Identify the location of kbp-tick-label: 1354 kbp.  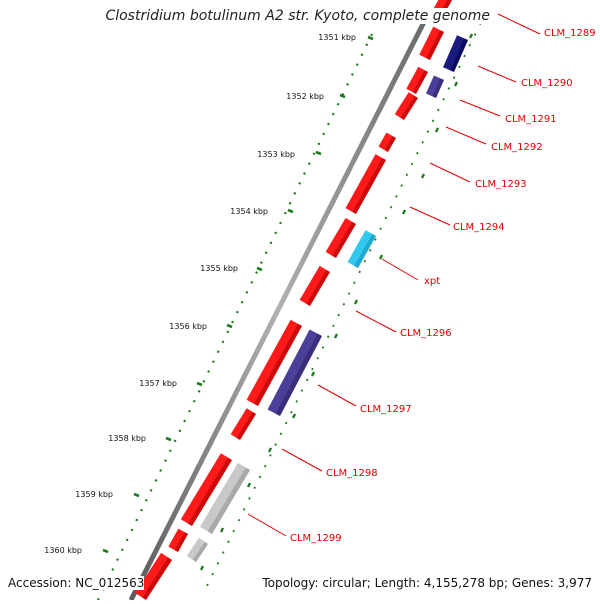
(249, 211).